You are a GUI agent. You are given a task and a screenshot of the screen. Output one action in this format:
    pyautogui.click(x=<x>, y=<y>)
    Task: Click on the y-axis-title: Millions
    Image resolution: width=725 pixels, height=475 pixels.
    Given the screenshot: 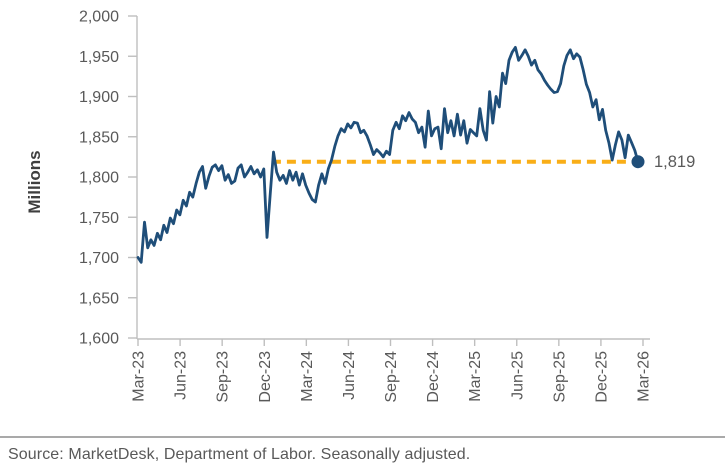 What is the action you would take?
    pyautogui.click(x=34, y=181)
    